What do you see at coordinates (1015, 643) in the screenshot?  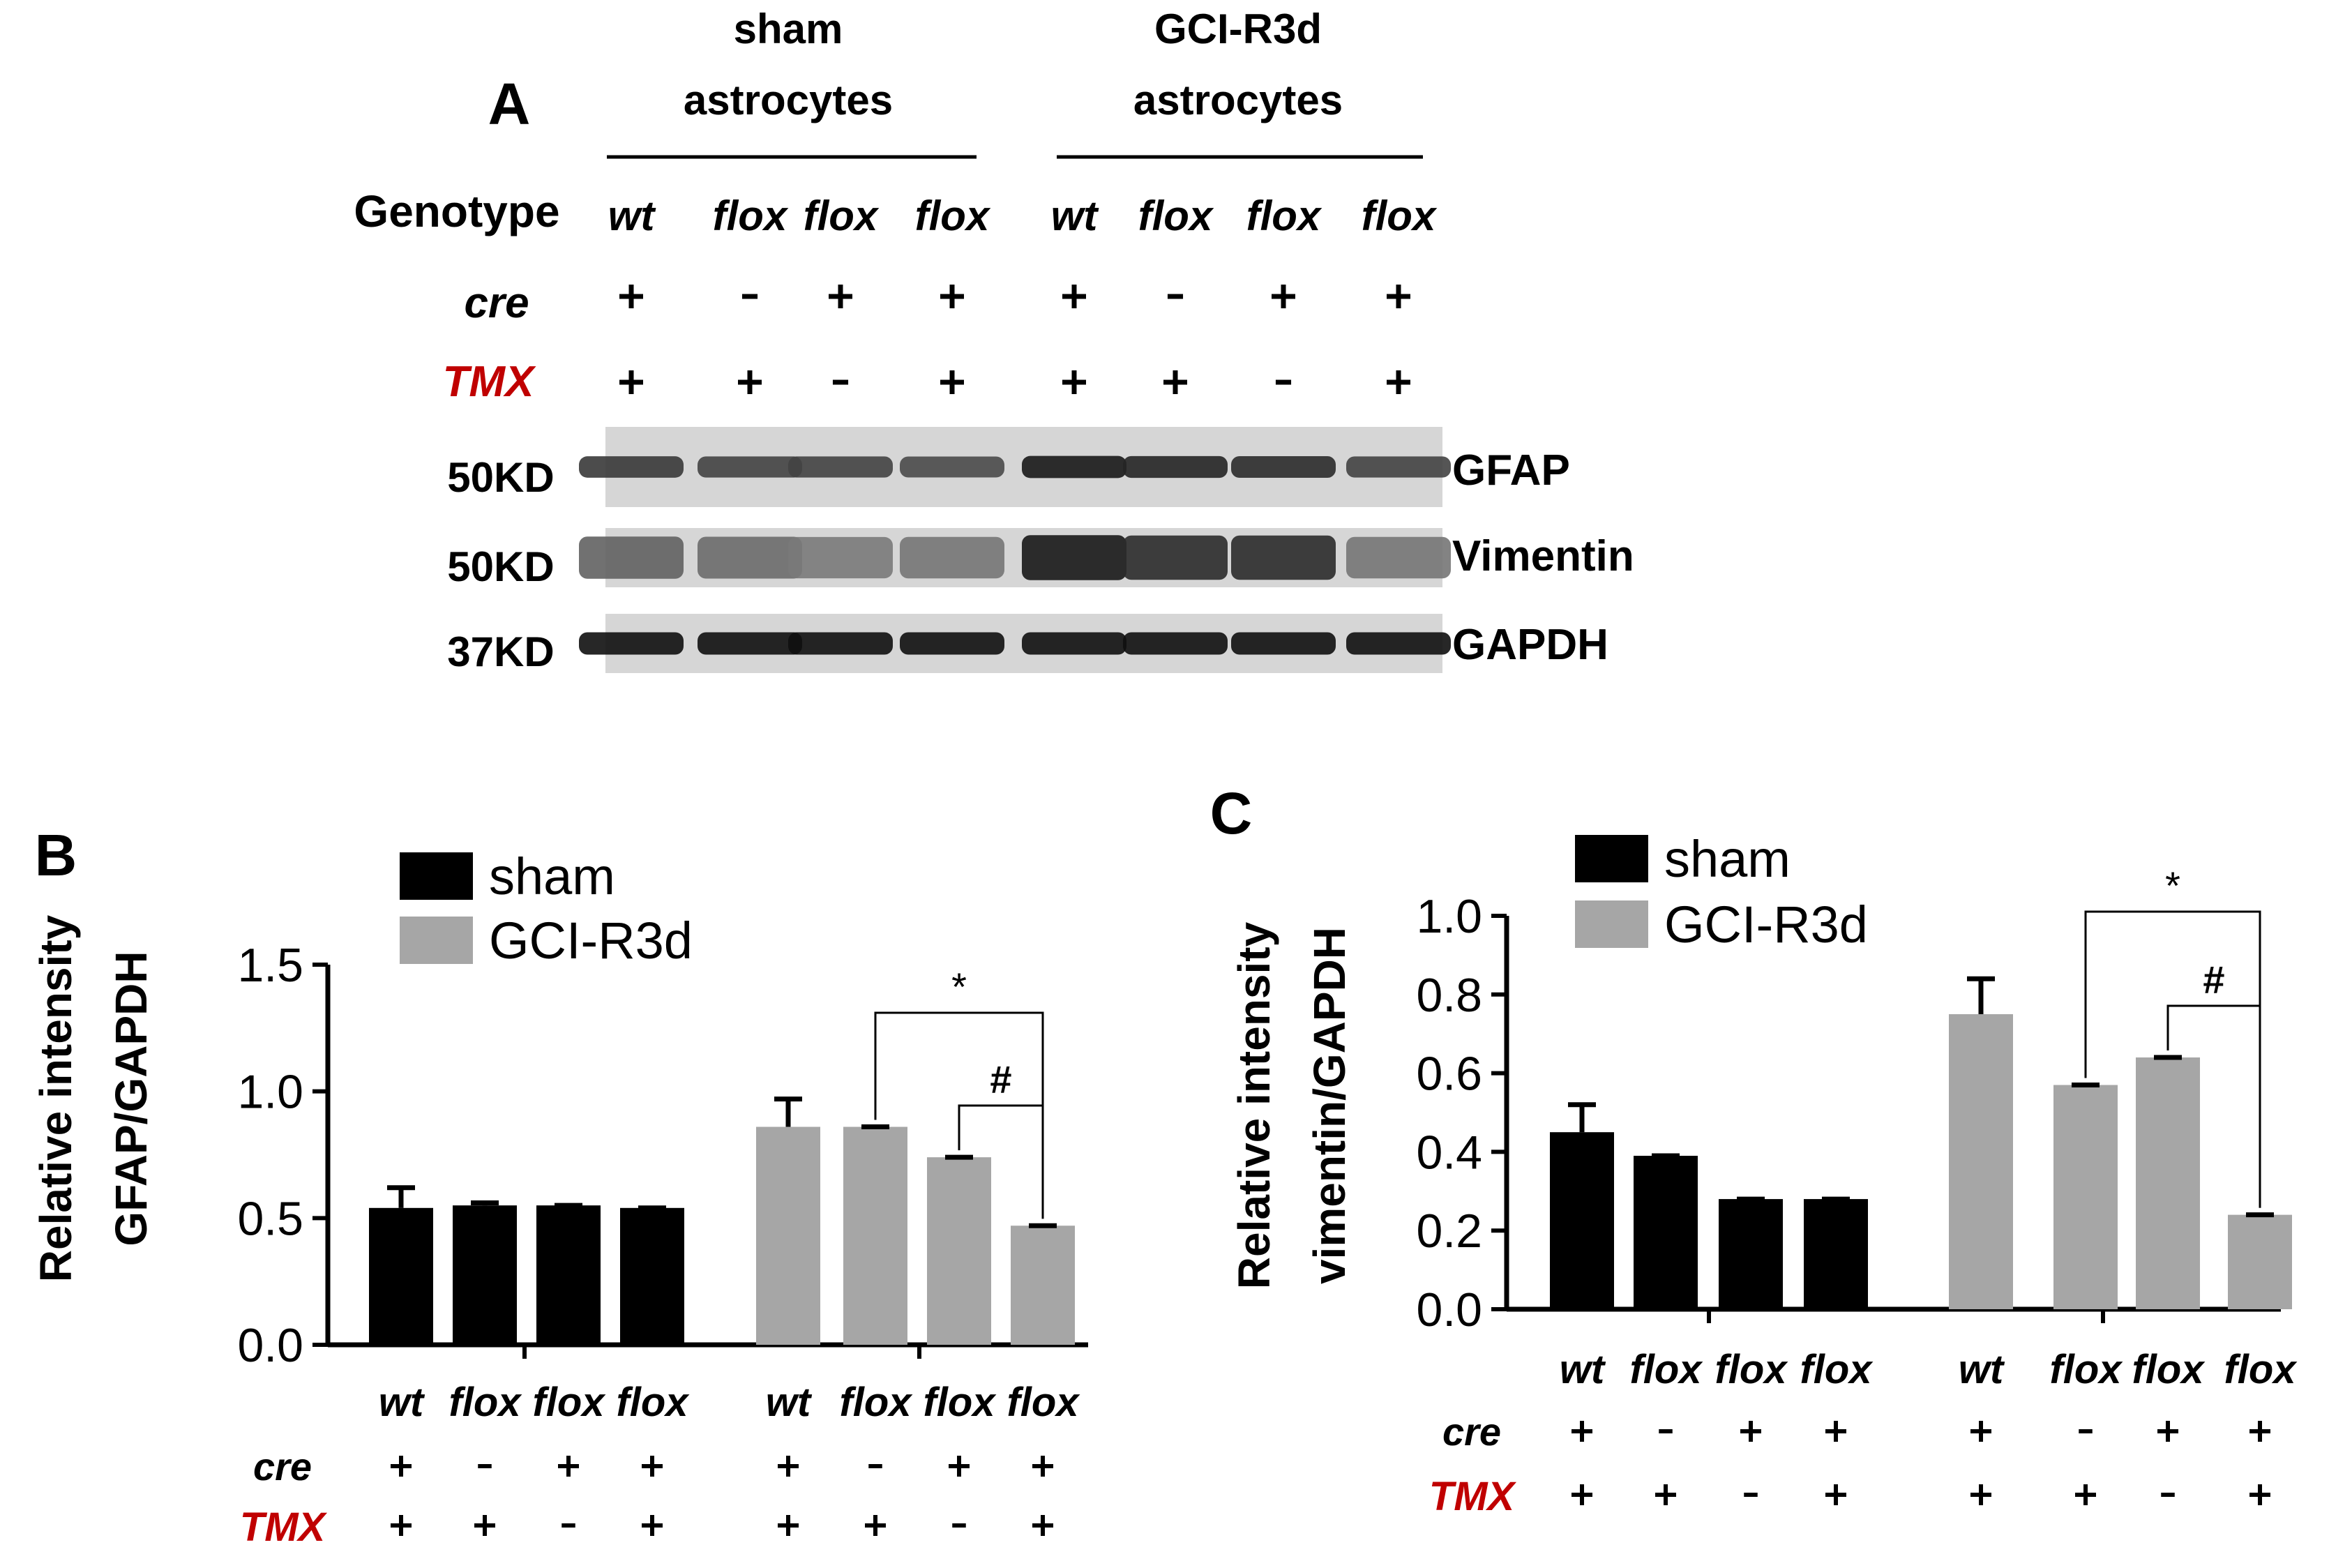 I see `blot-strip-gapdh` at bounding box center [1015, 643].